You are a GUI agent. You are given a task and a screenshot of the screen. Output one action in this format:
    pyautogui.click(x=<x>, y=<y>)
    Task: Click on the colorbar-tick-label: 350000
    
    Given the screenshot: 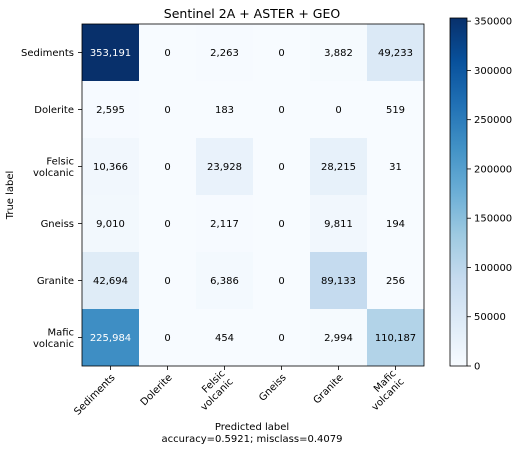 What is the action you would take?
    pyautogui.click(x=493, y=22)
    